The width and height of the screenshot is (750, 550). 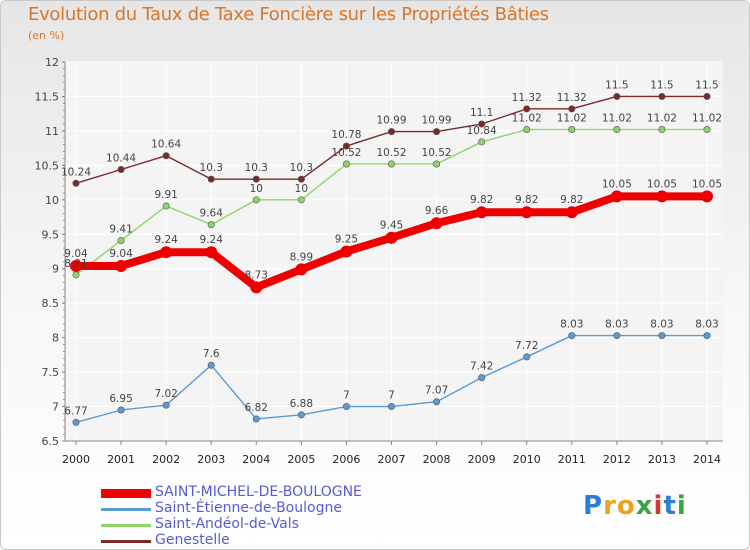 I want to click on data-label: 10, so click(x=256, y=189).